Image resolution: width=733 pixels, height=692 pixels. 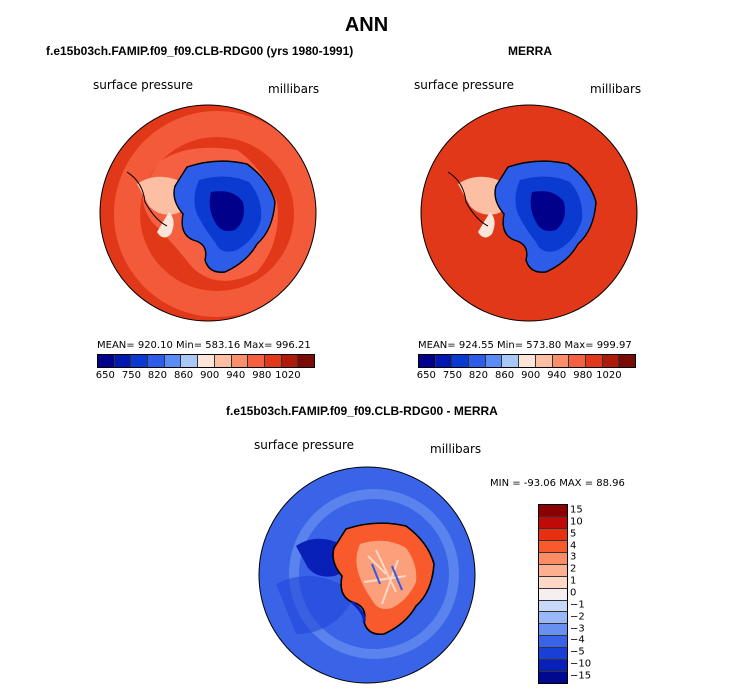 What do you see at coordinates (294, 89) in the screenshot?
I see `units-label-model: millibars` at bounding box center [294, 89].